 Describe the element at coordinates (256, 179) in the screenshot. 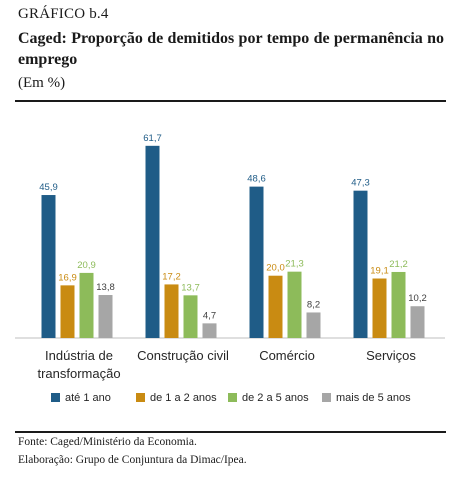

I see `data-label-3-1: 48,6` at that location.